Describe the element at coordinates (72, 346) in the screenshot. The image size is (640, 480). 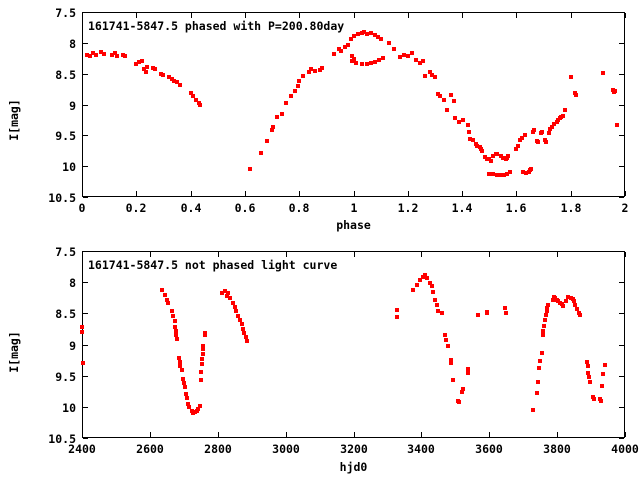
I see `y-tick-label: 9` at that location.